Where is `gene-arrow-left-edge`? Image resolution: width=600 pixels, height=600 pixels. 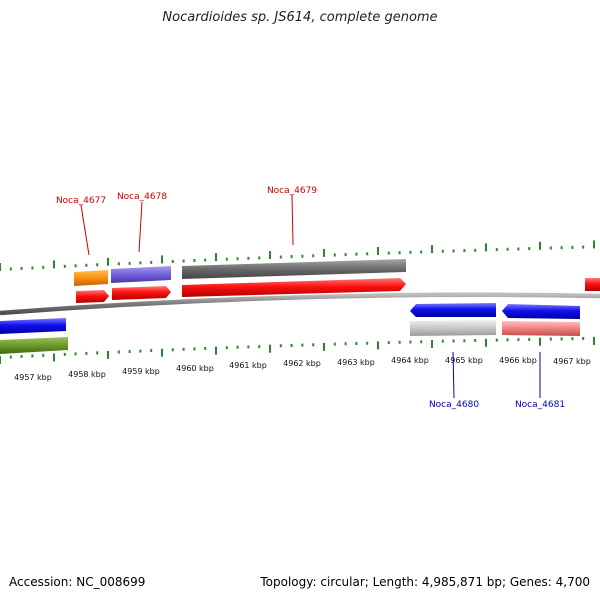
gene-arrow-left-edge is located at coordinates (33, 326).